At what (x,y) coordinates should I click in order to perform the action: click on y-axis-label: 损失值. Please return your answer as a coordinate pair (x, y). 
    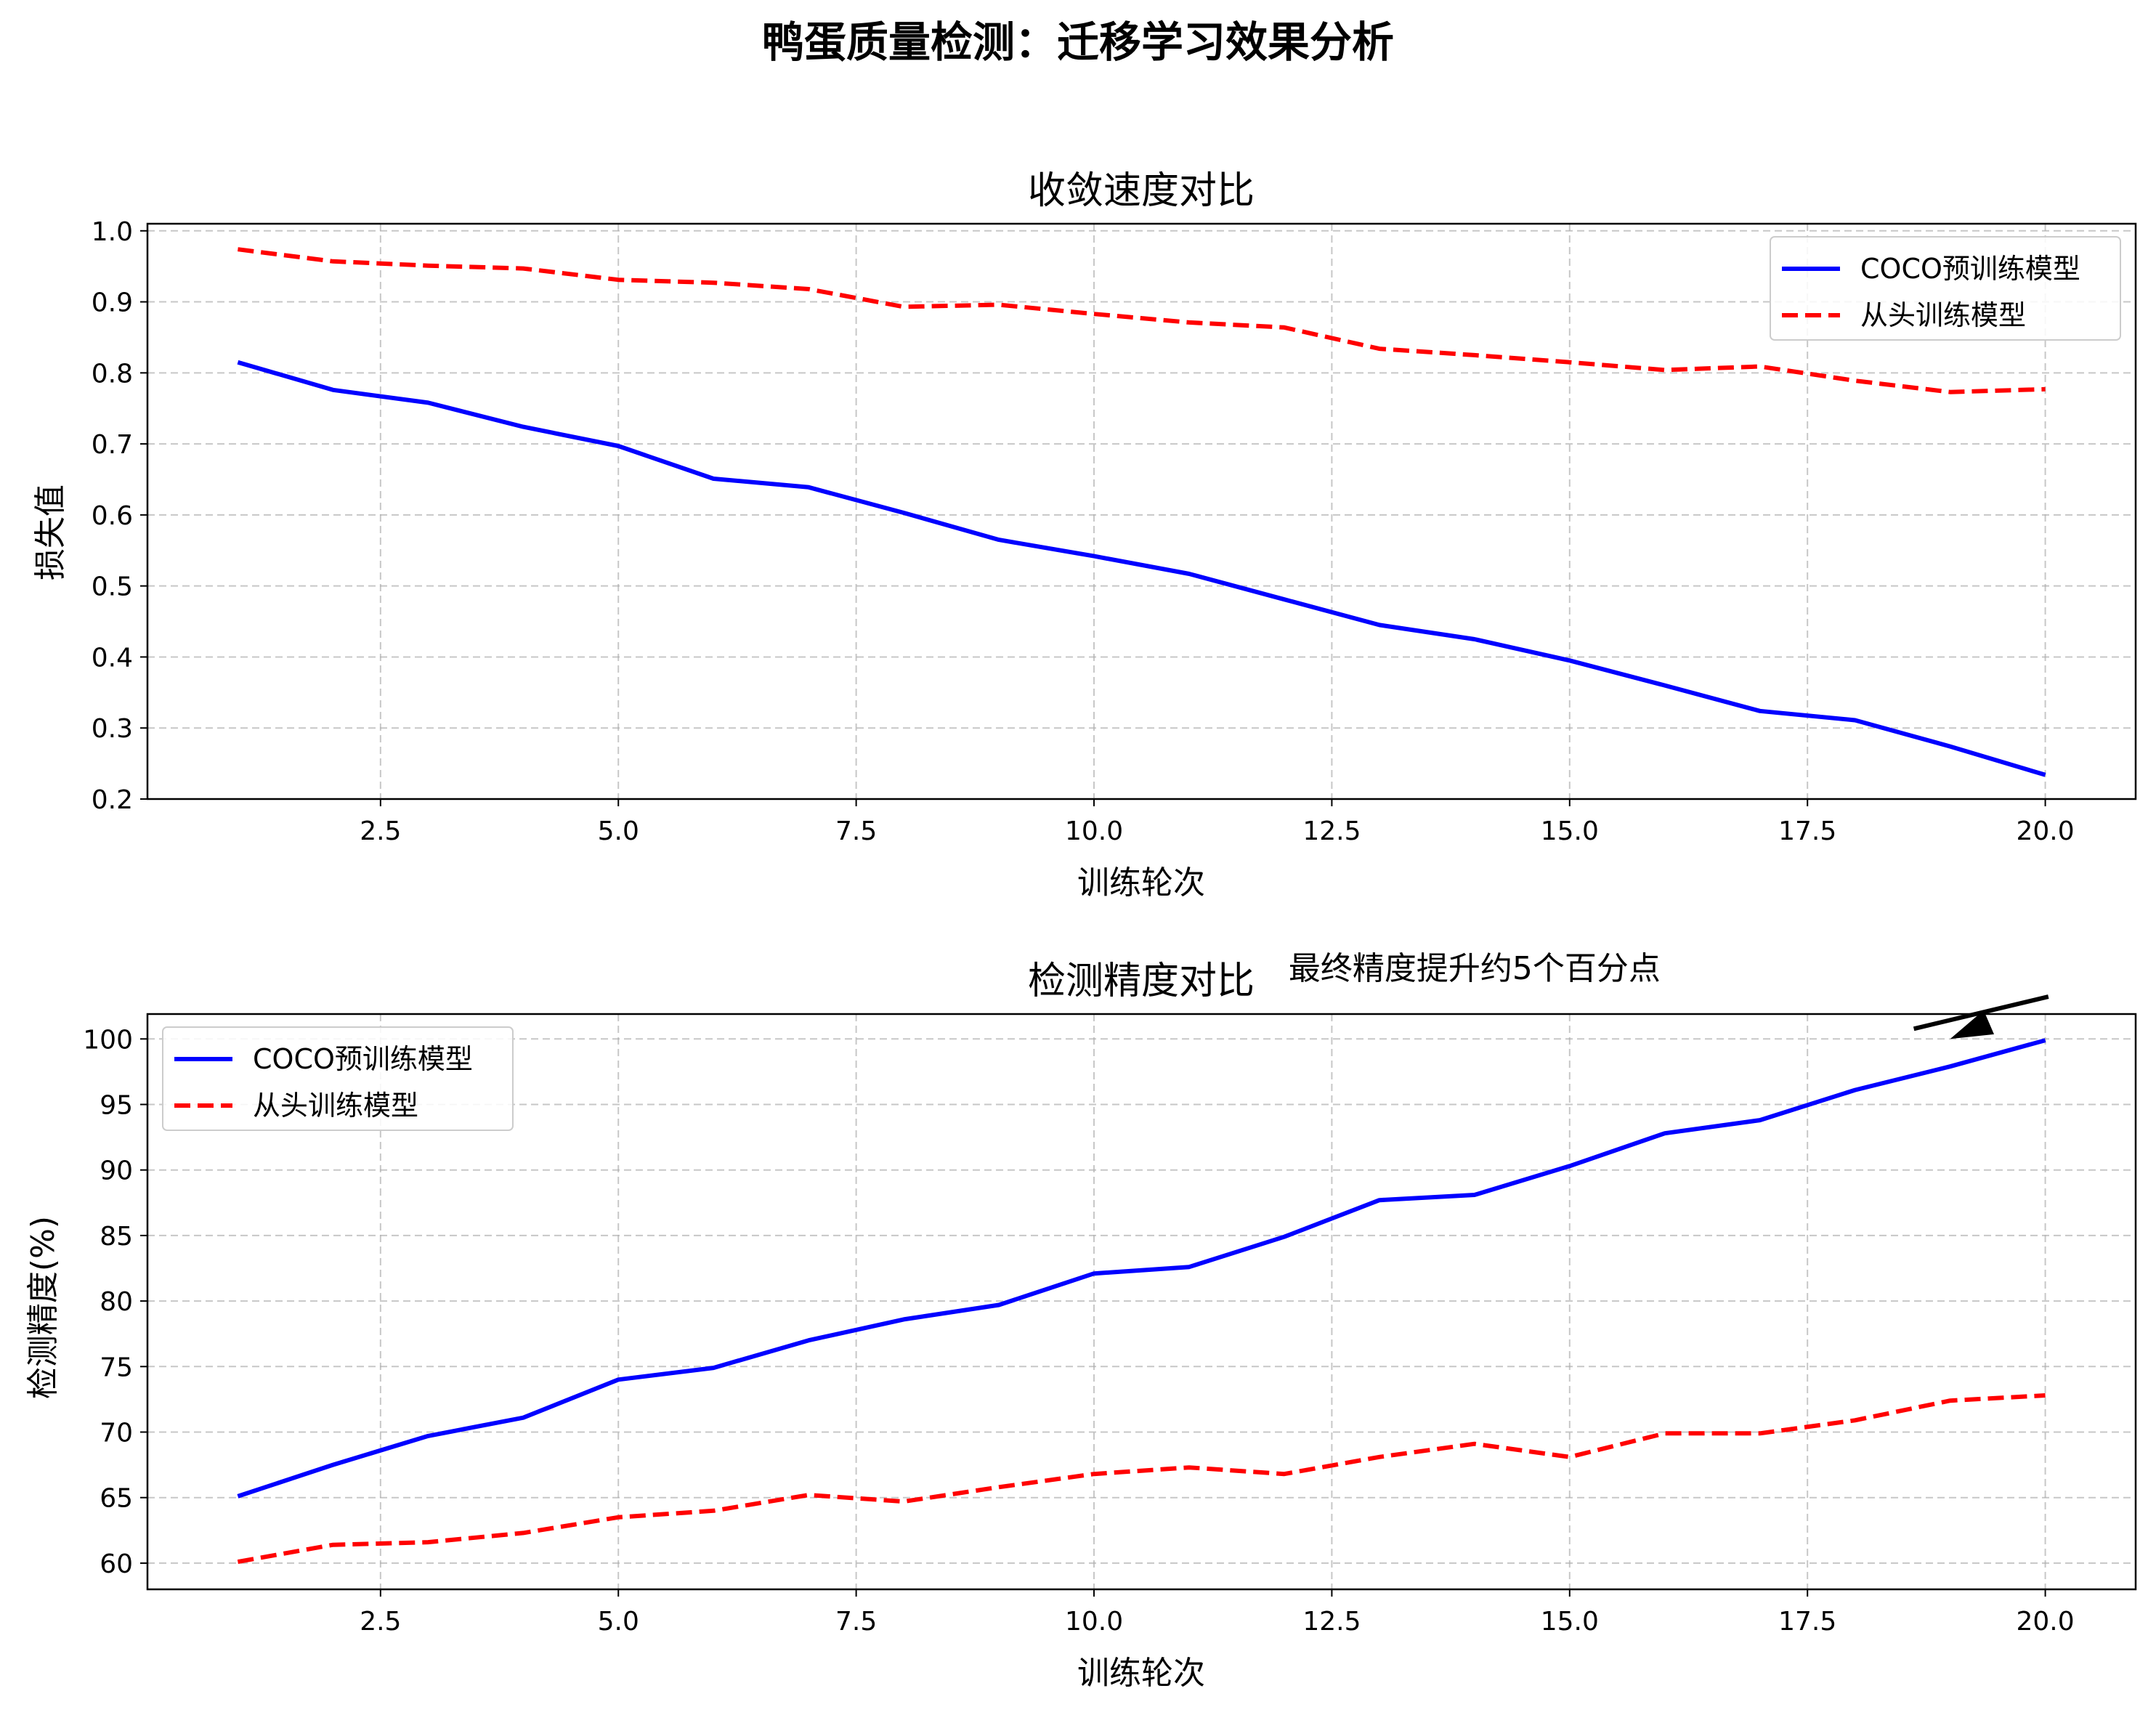
    Looking at the image, I should click on (50, 532).